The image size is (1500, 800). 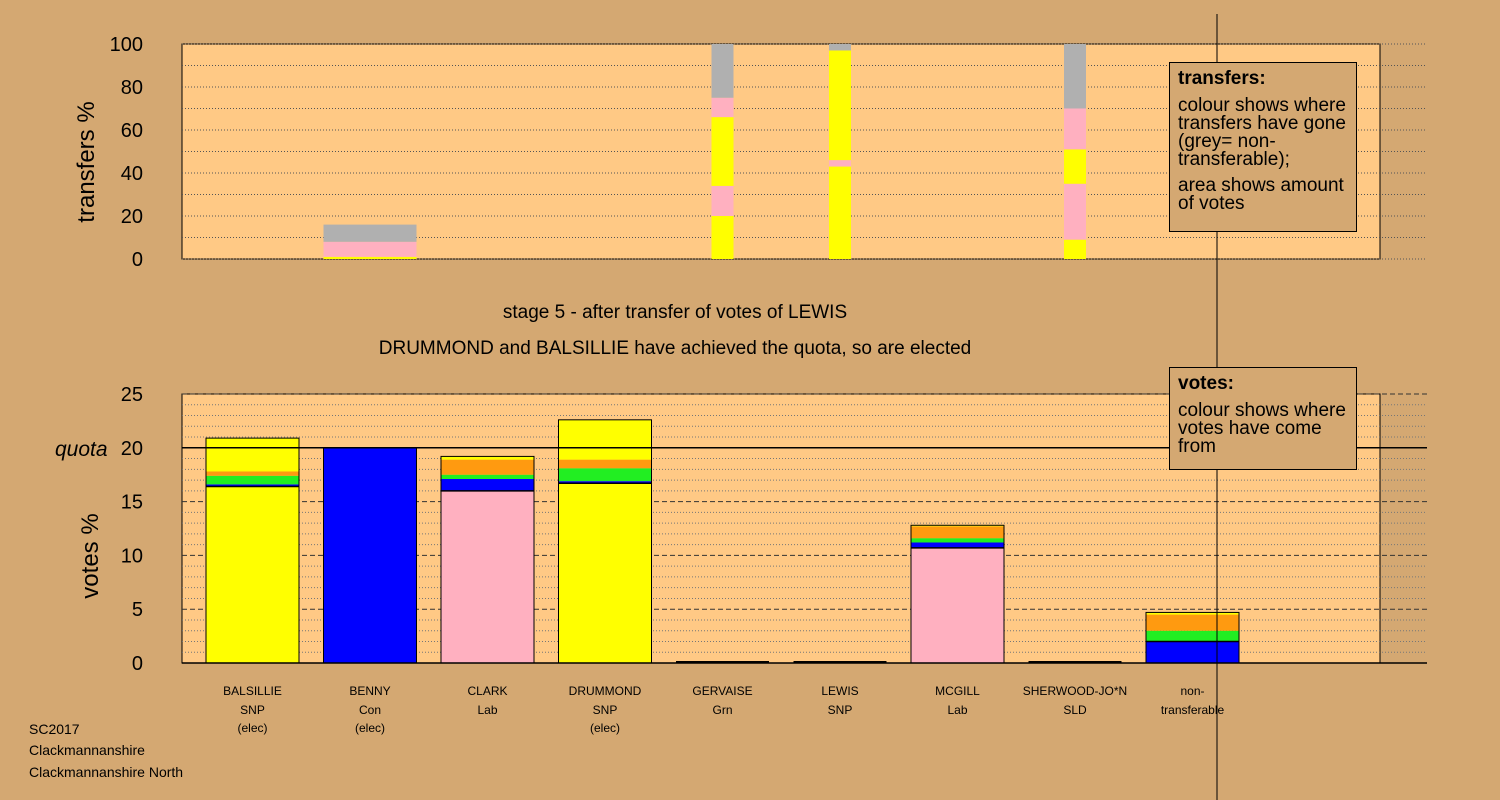 What do you see at coordinates (54, 729) in the screenshot?
I see `footer-election: SC2017` at bounding box center [54, 729].